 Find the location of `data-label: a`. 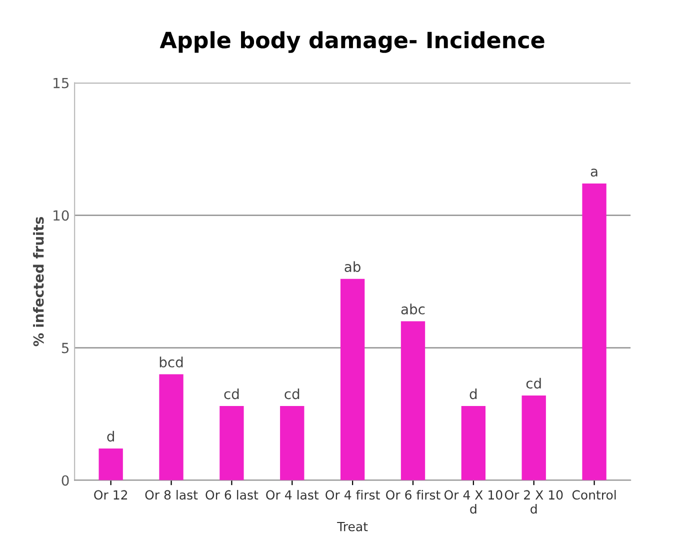

data-label: a is located at coordinates (594, 172).